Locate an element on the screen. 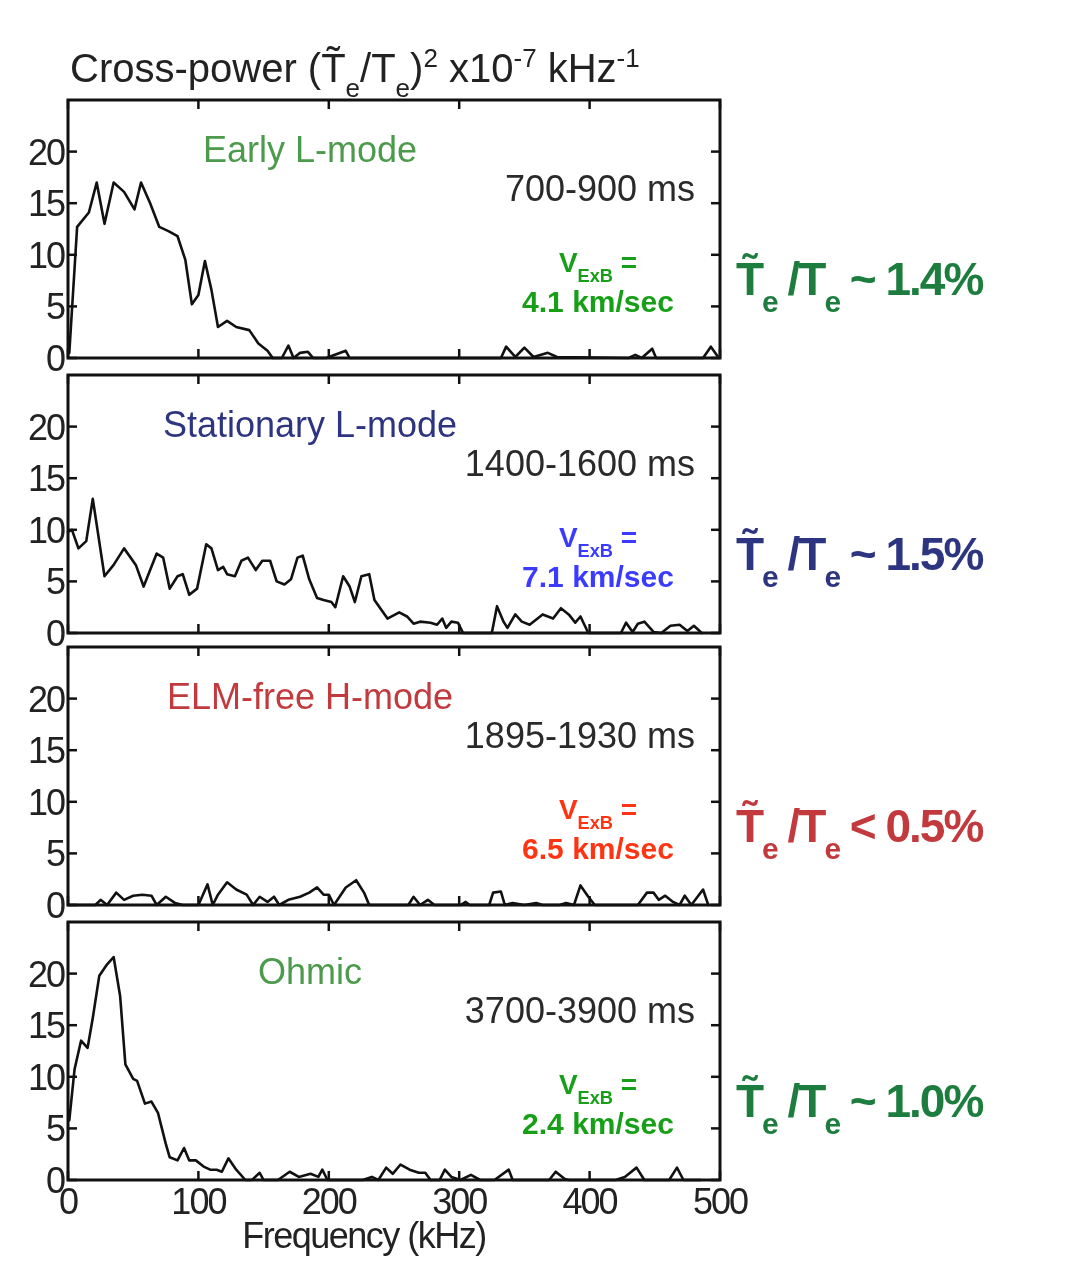 This screenshot has height=1268, width=1072. x-tick-label: 100 is located at coordinates (199, 1201).